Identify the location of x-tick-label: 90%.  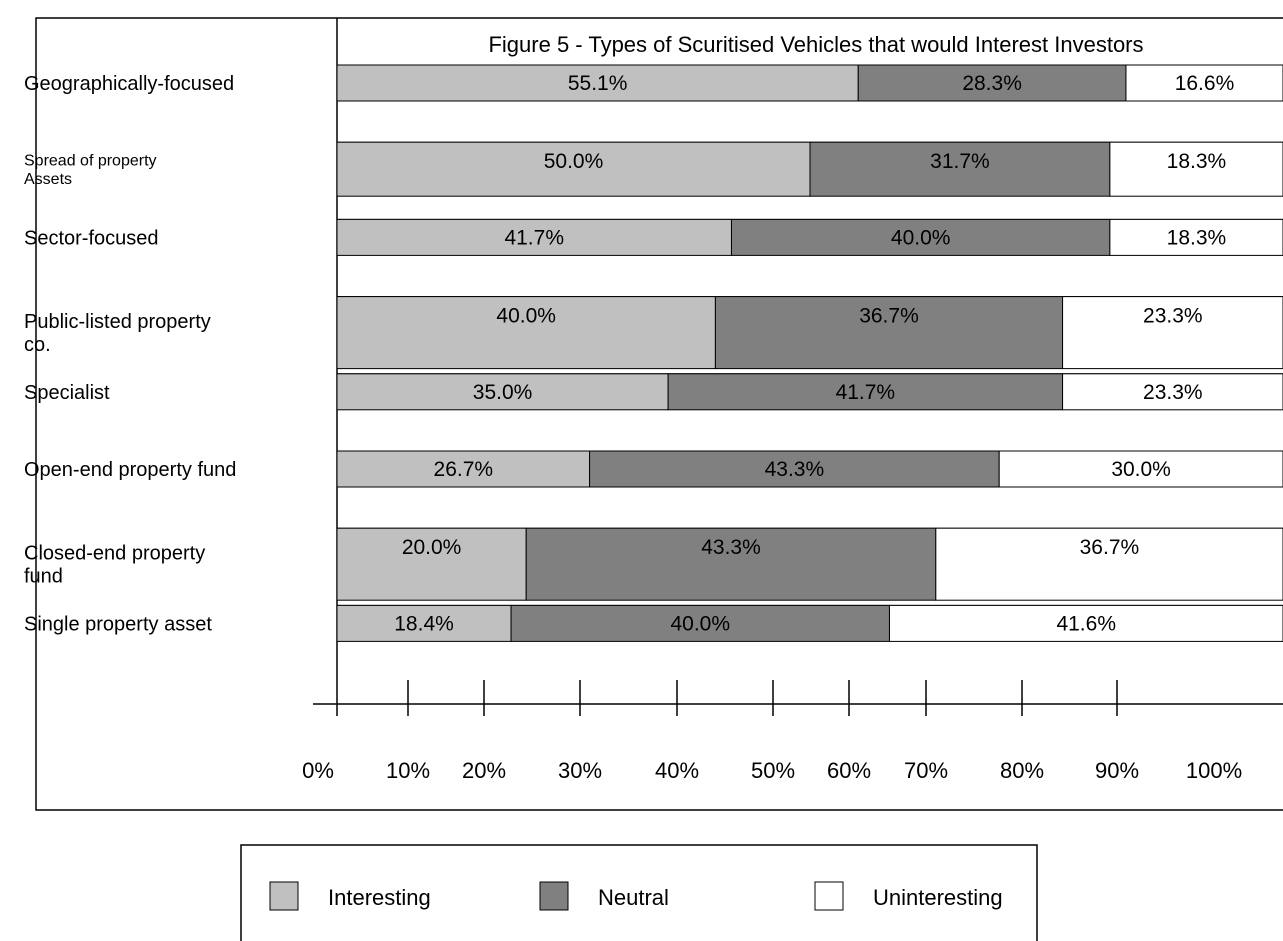
(1117, 770).